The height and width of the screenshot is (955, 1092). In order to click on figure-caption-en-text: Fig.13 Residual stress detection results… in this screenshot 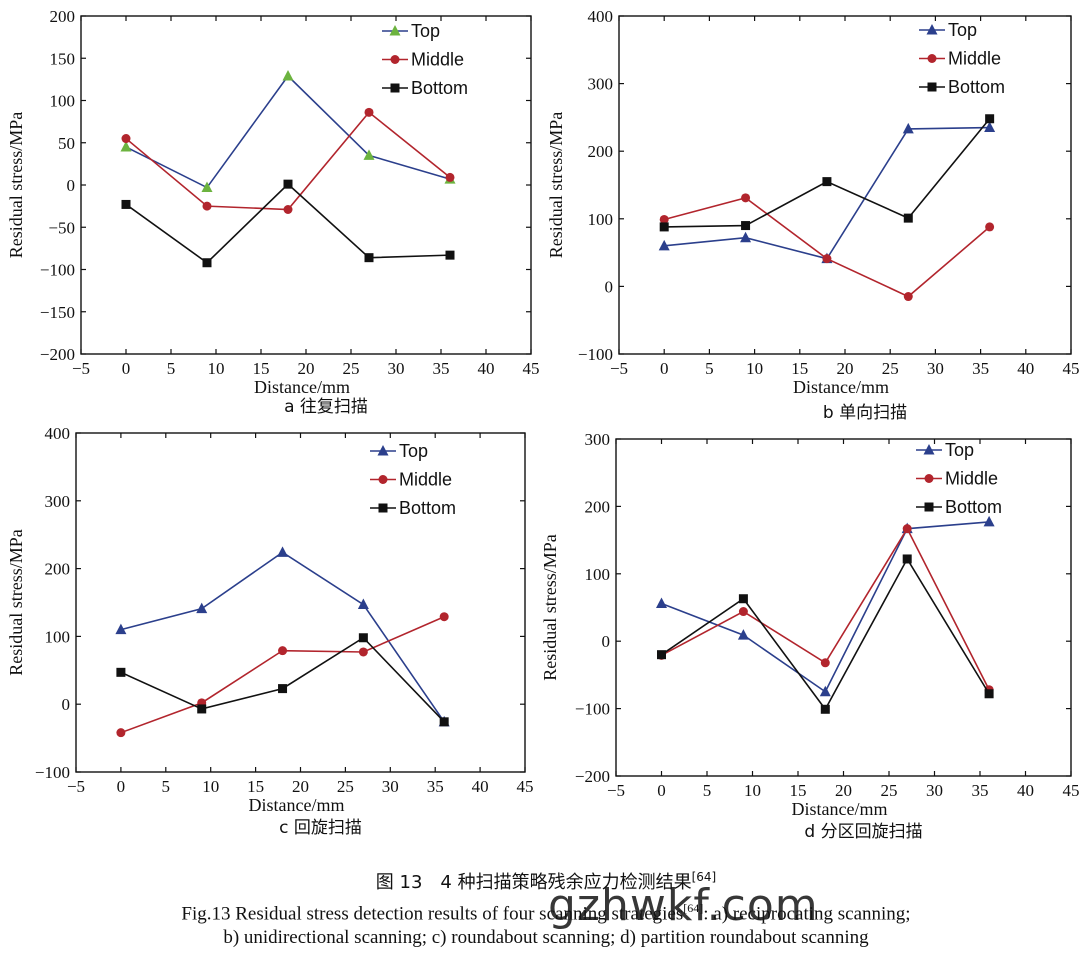, I will do `click(432, 914)`.